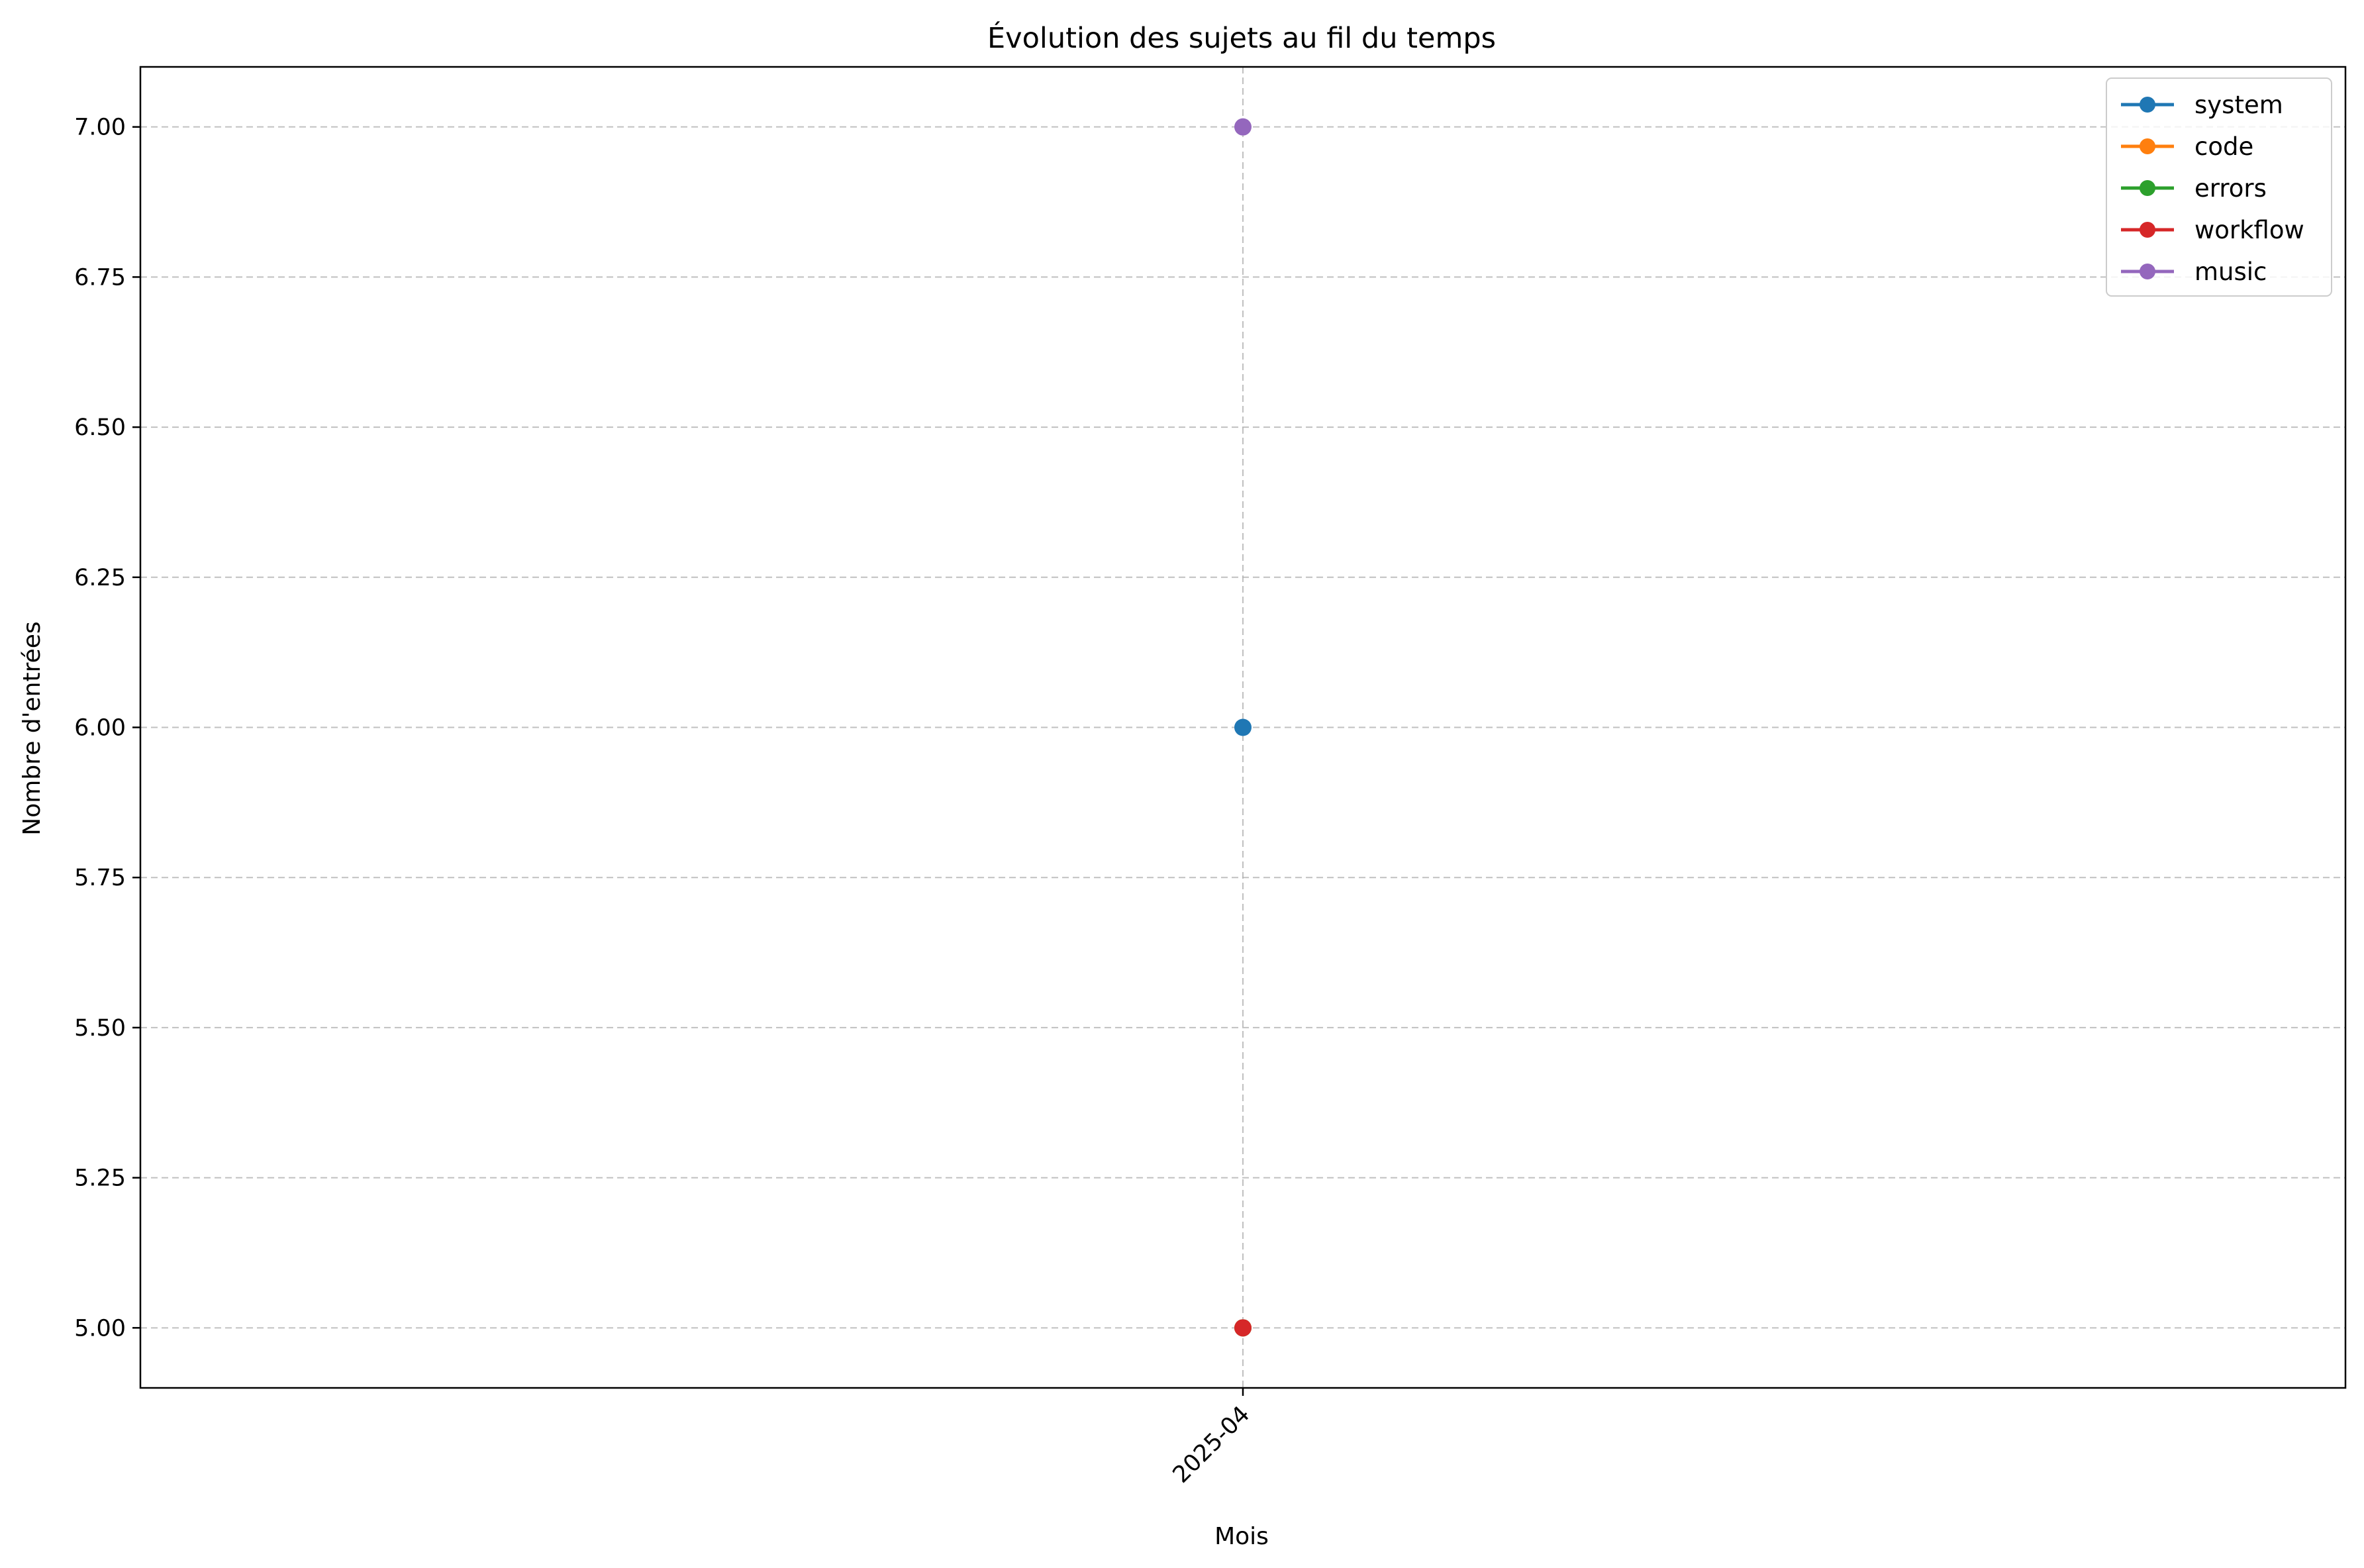 This screenshot has height=1568, width=2364. What do you see at coordinates (2238, 105) in the screenshot?
I see `legend-label: system` at bounding box center [2238, 105].